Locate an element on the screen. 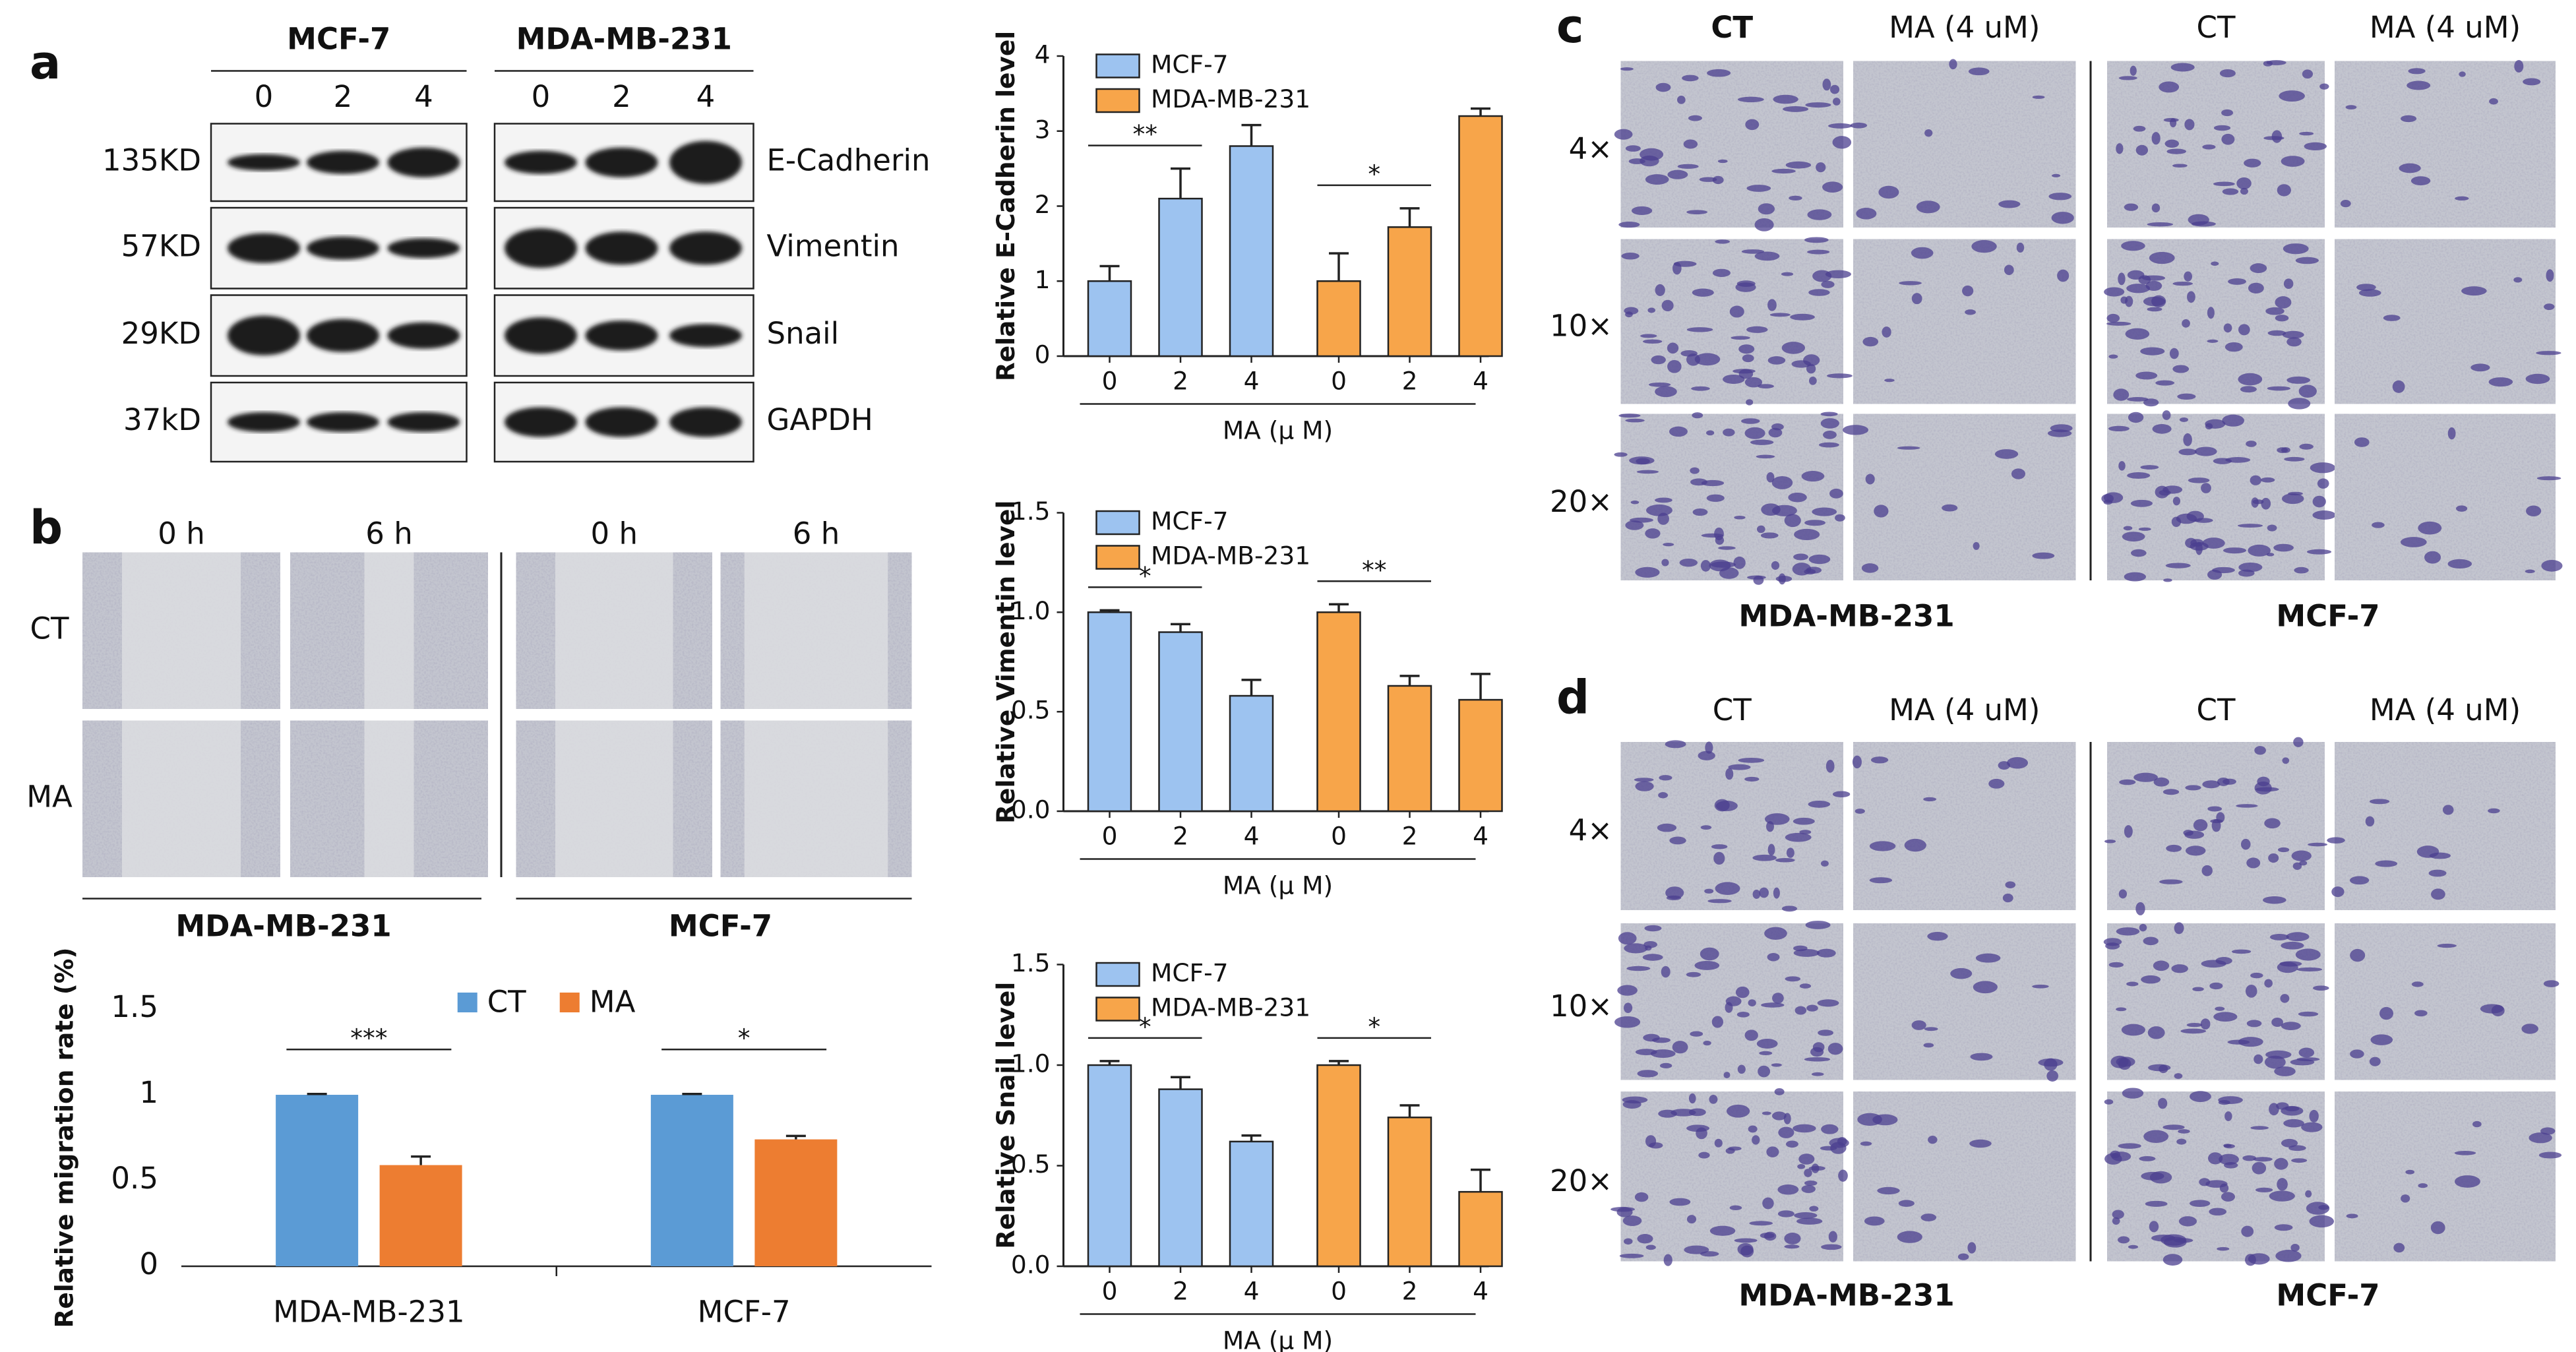 The width and height of the screenshot is (2576, 1352). label: MCF-7 is located at coordinates (2327, 617).